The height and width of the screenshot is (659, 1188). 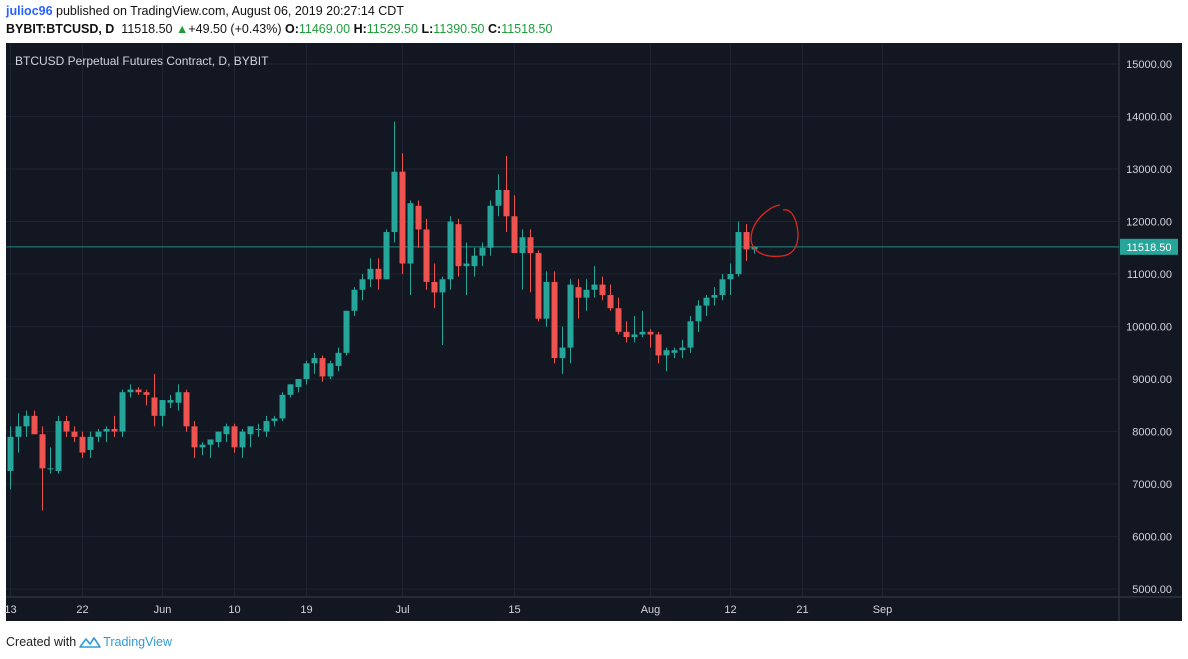 What do you see at coordinates (448, 610) in the screenshot?
I see `time-axis: 13 22 Jun 10 19 Jul 15 Aug 12 21 Sep` at bounding box center [448, 610].